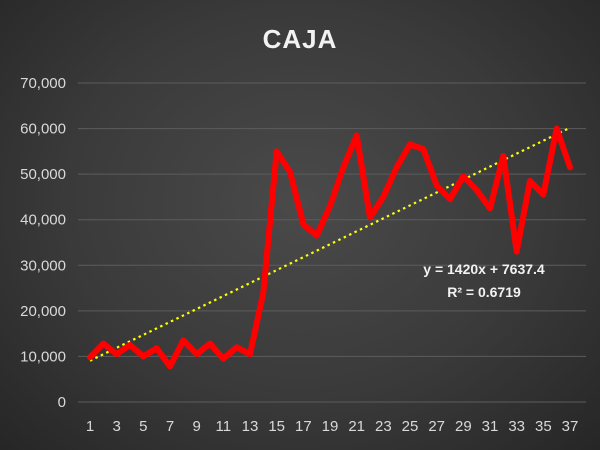  Describe the element at coordinates (383, 426) in the screenshot. I see `x-tick-label: 23` at that location.